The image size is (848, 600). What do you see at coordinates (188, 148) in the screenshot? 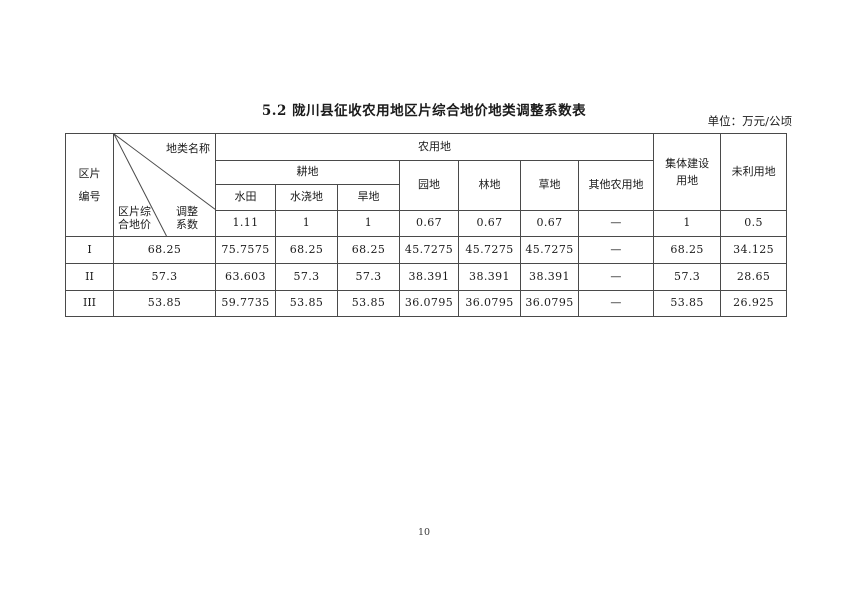
I see `diagonal-label-land-type-name: 地类名称` at bounding box center [188, 148].